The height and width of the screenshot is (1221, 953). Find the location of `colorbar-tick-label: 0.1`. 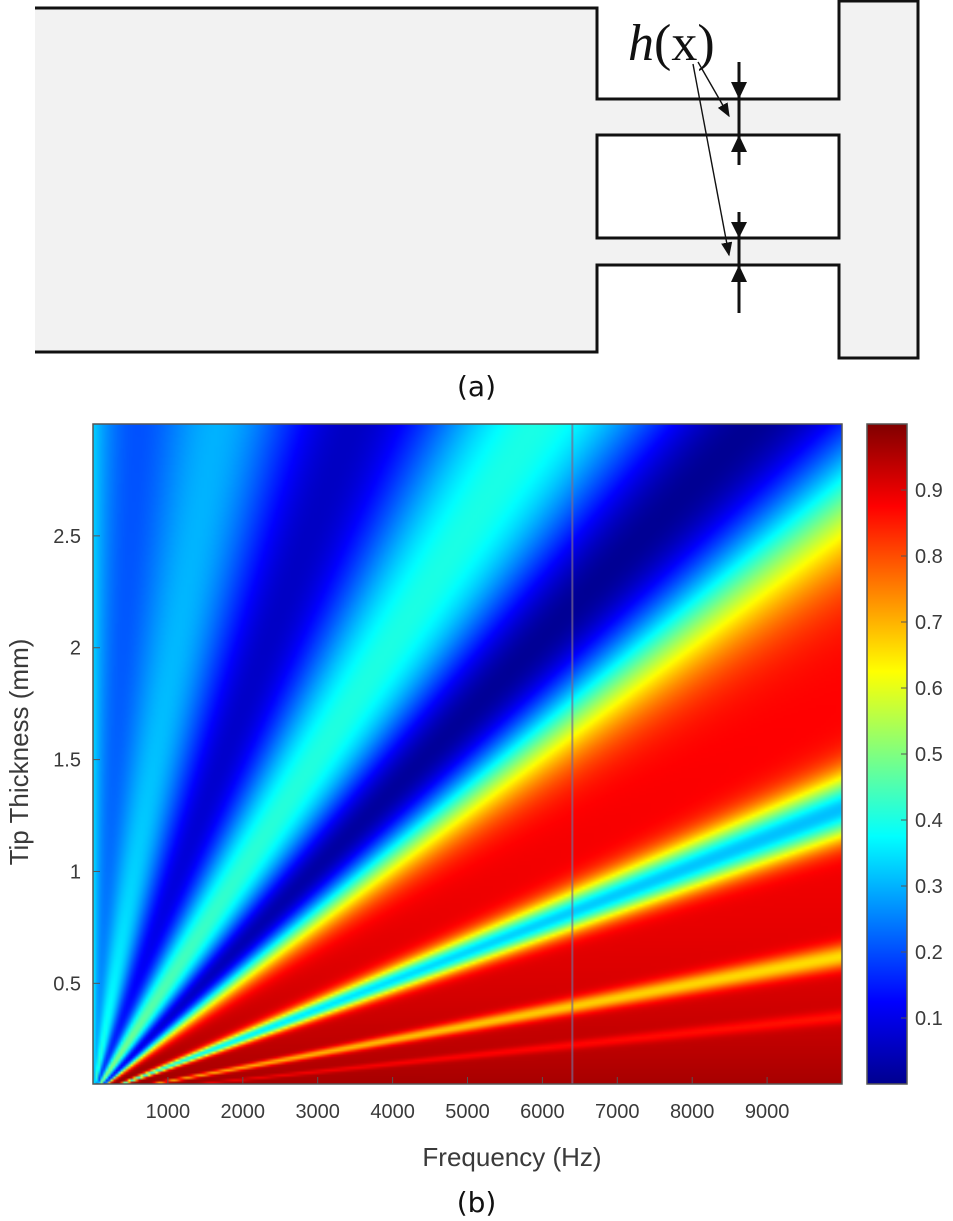

colorbar-tick-label: 0.1 is located at coordinates (929, 1019).